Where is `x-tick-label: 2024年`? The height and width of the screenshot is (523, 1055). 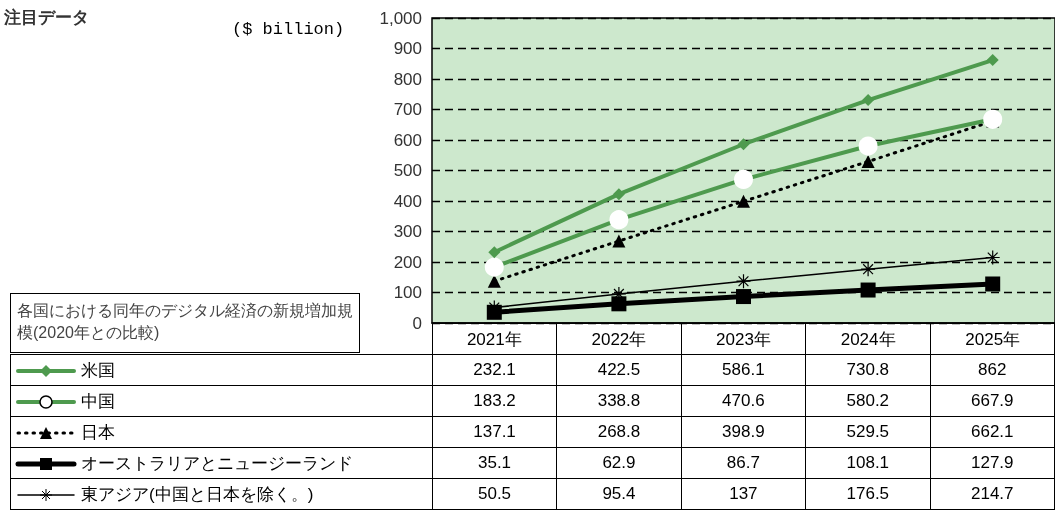 x-tick-label: 2024年 is located at coordinates (868, 339).